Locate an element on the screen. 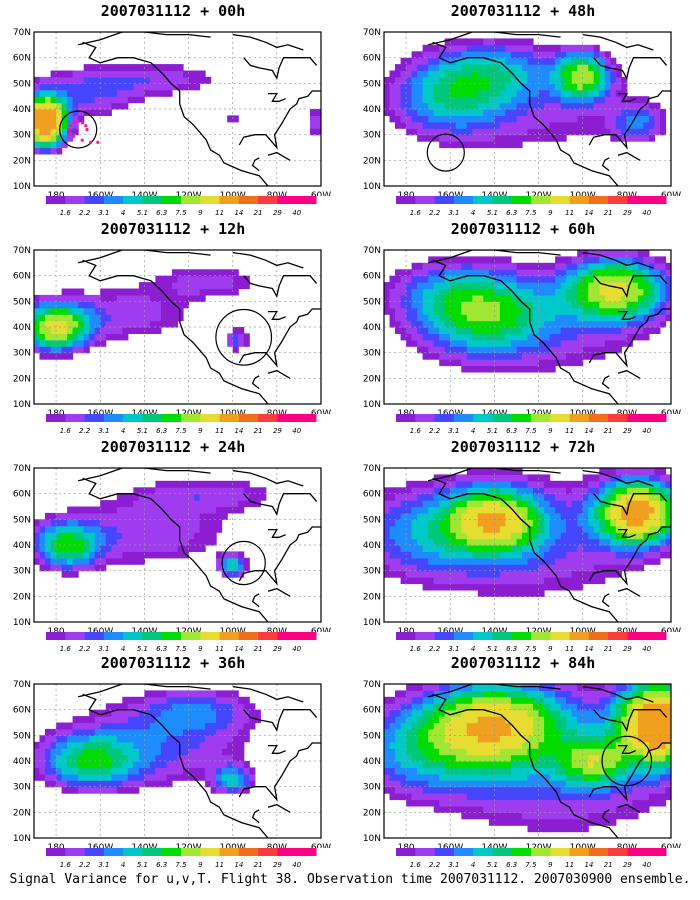 Image resolution: width=700 pixels, height=900 pixels. legend-label: 1.6 is located at coordinates (416, 213).